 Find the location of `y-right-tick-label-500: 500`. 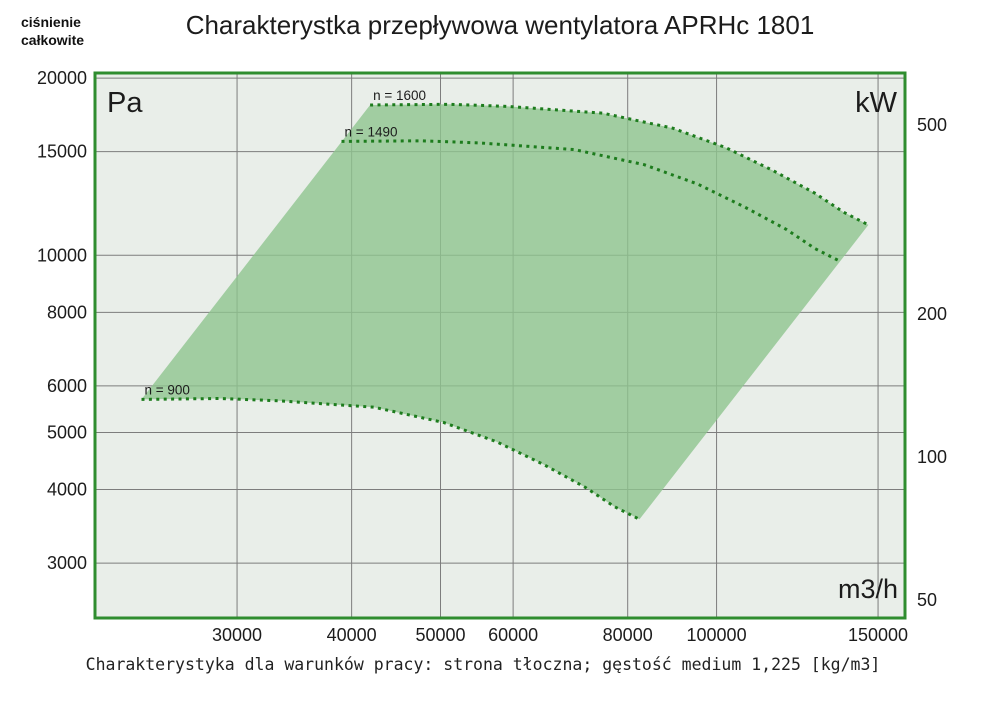

y-right-tick-label-500: 500 is located at coordinates (932, 125).